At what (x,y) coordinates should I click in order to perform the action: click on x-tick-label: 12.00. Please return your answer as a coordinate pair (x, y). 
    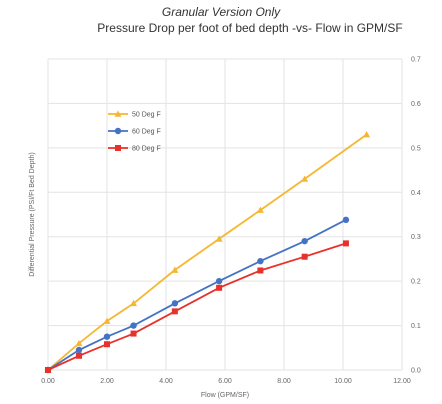
    Looking at the image, I should click on (402, 381).